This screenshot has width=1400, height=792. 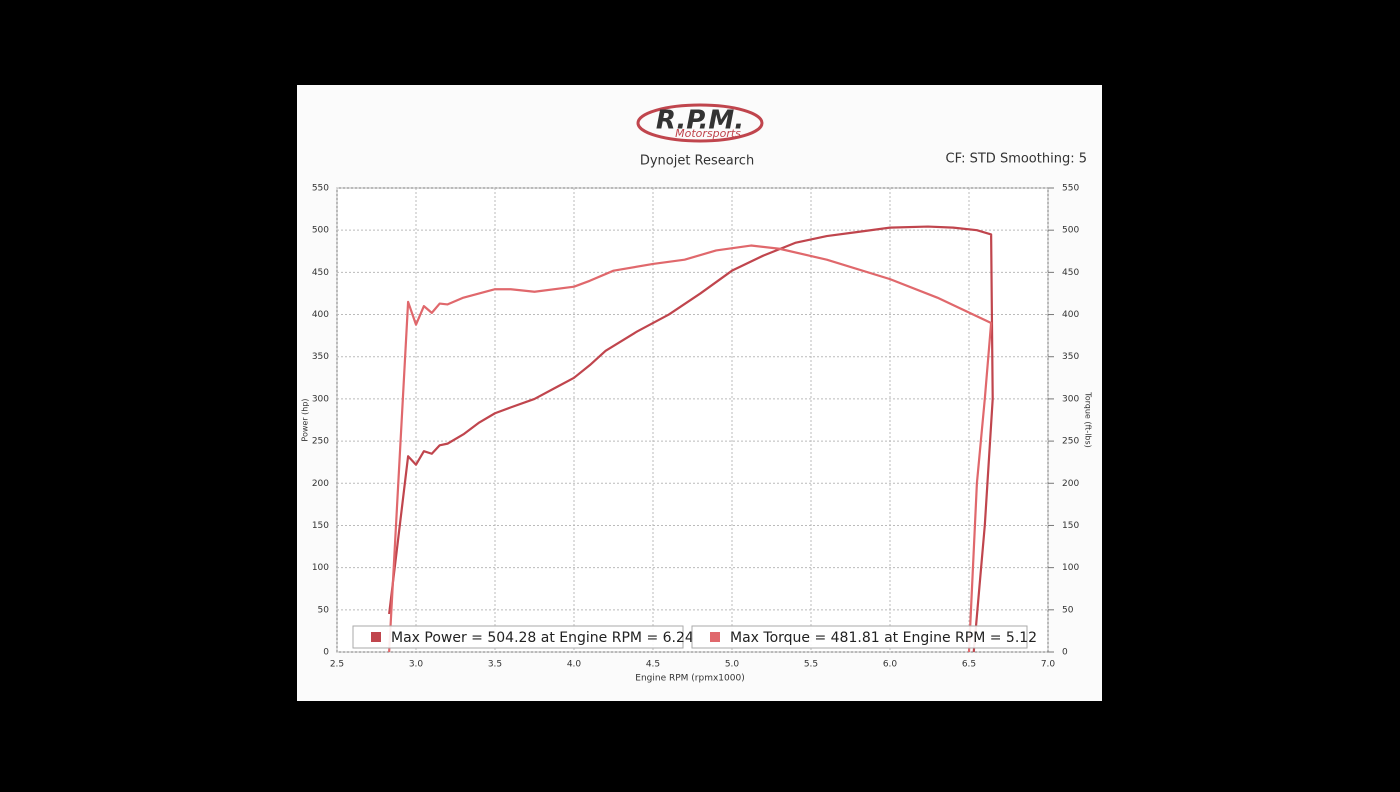 I want to click on y2-tick-label: 450, so click(x=1070, y=273).